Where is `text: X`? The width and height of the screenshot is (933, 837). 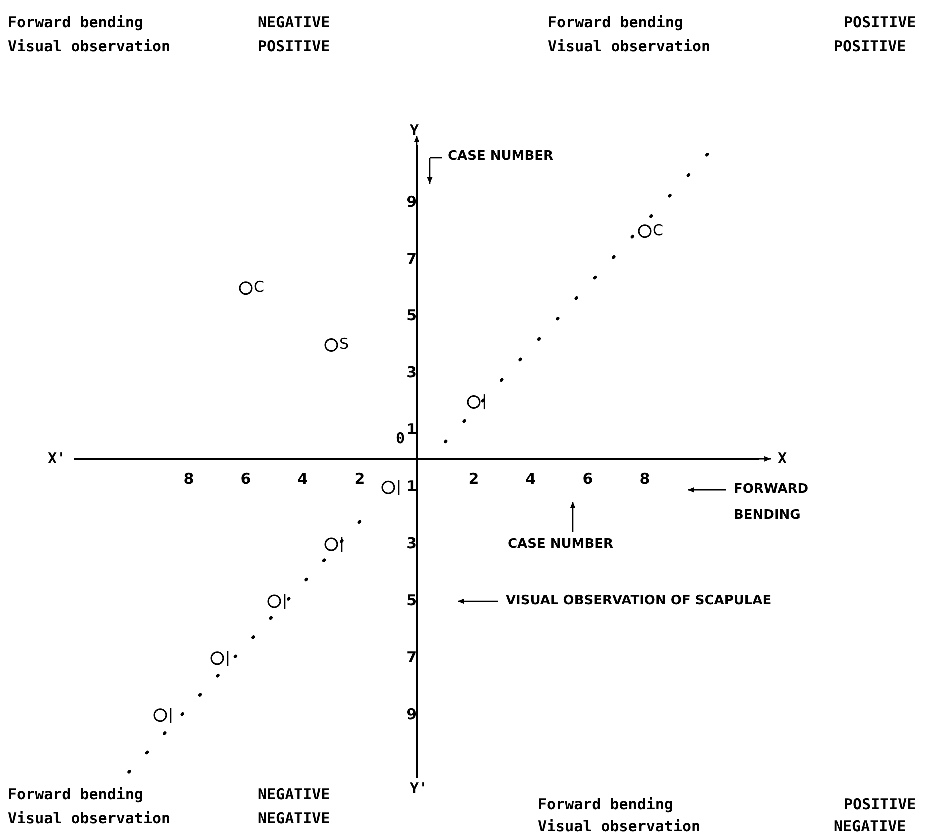 text: X is located at coordinates (783, 458).